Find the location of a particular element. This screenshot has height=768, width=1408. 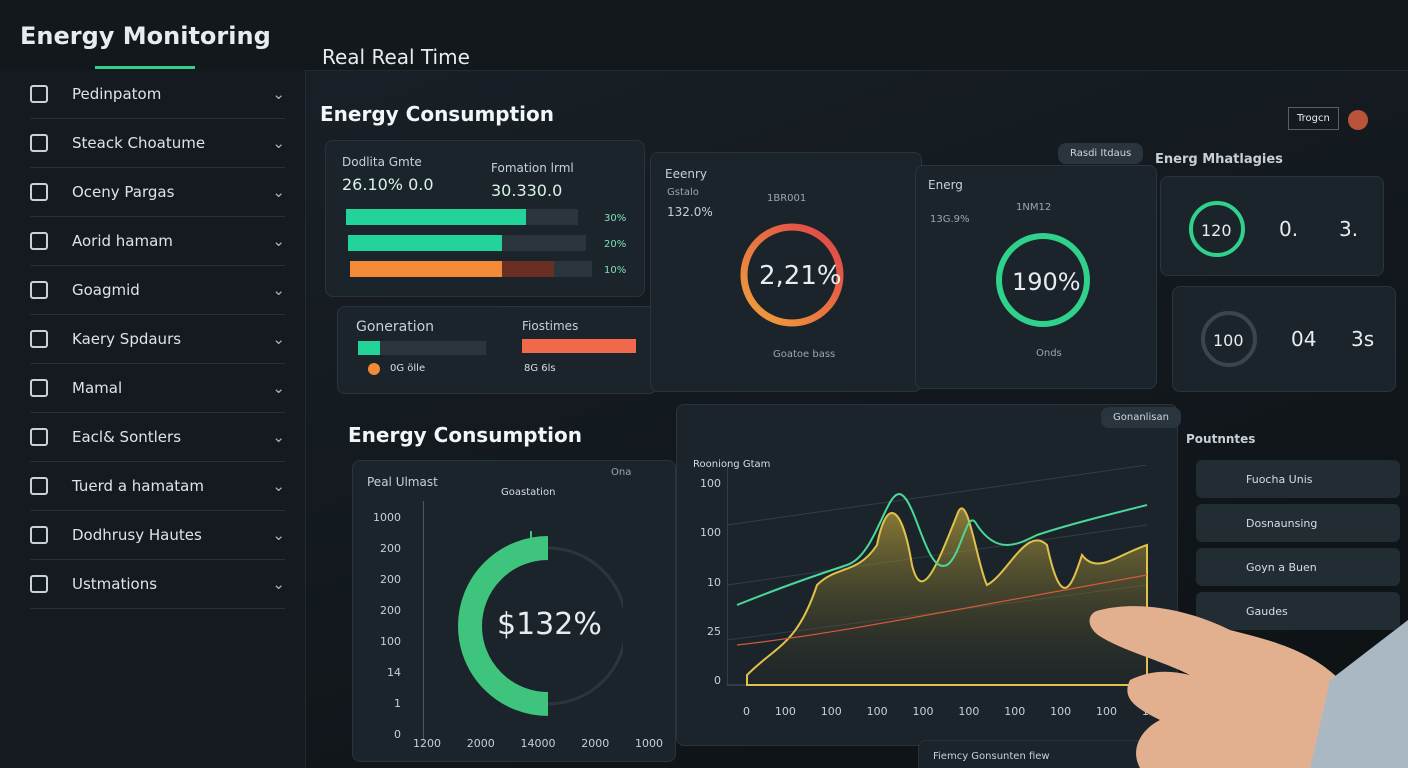

sleeve is located at coordinates (1359, 694).